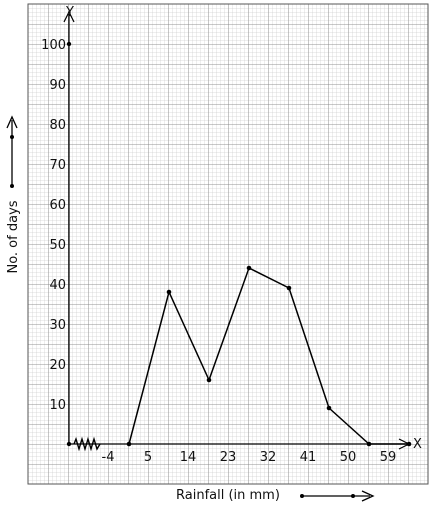 This screenshot has height=510, width=434. I want to click on y-tick-label: 20, so click(57, 365).